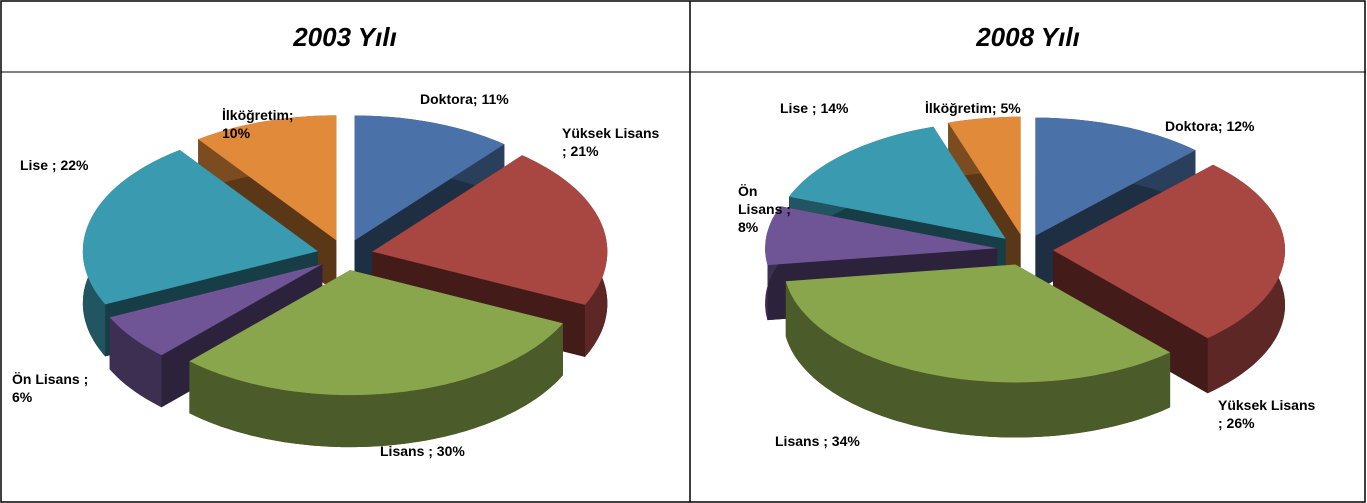 Image resolution: width=1367 pixels, height=503 pixels. Describe the element at coordinates (610, 142) in the screenshot. I see `data-label: Yüksek Lisans ; 21%` at that location.